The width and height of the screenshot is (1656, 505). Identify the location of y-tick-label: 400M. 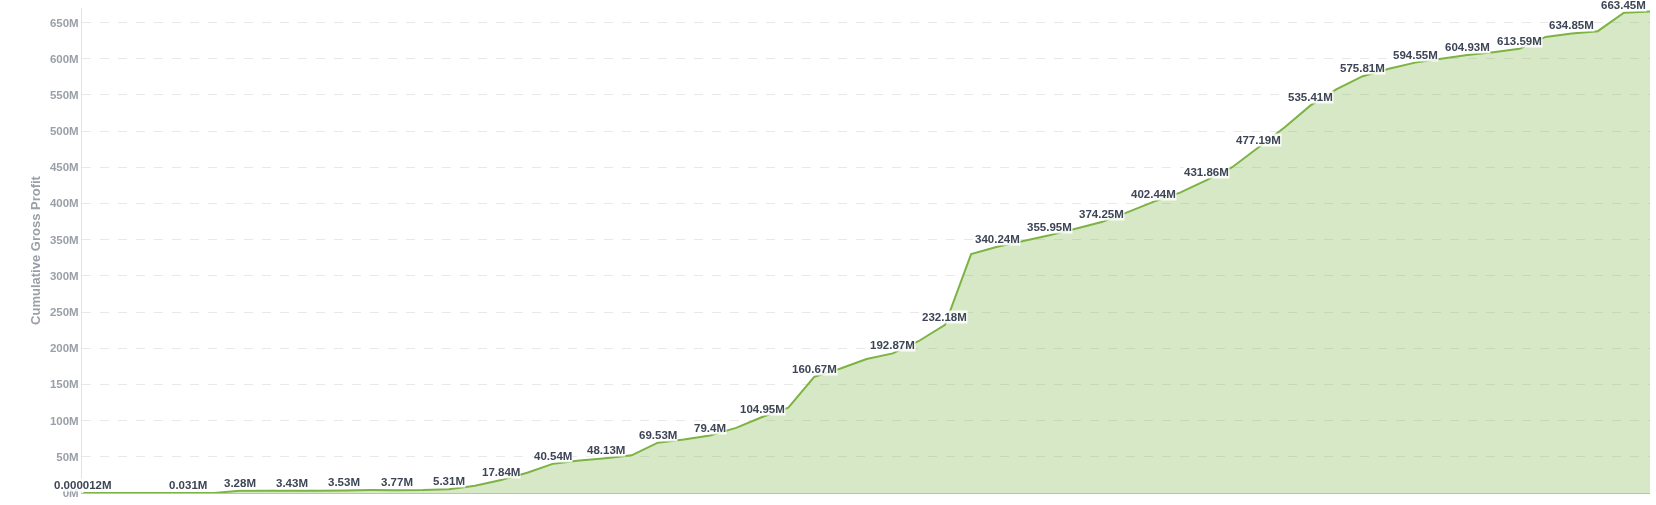
(64, 203).